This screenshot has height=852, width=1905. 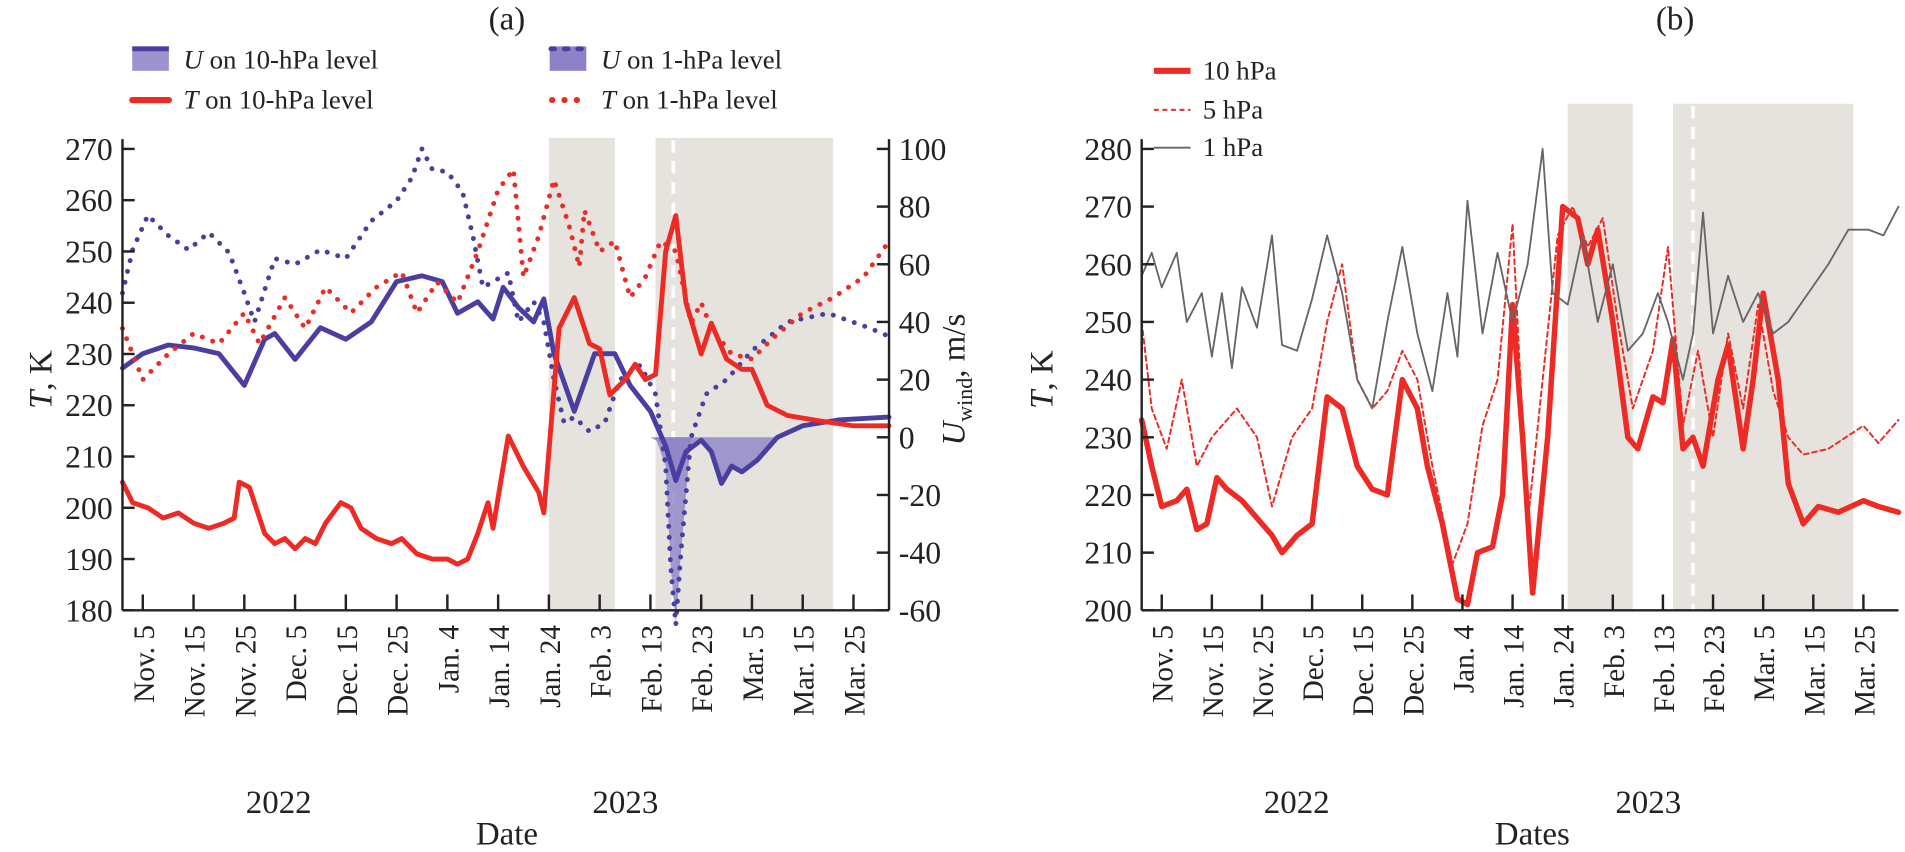 I want to click on svg-text: U on 1-hPa level, so click(x=691, y=59).